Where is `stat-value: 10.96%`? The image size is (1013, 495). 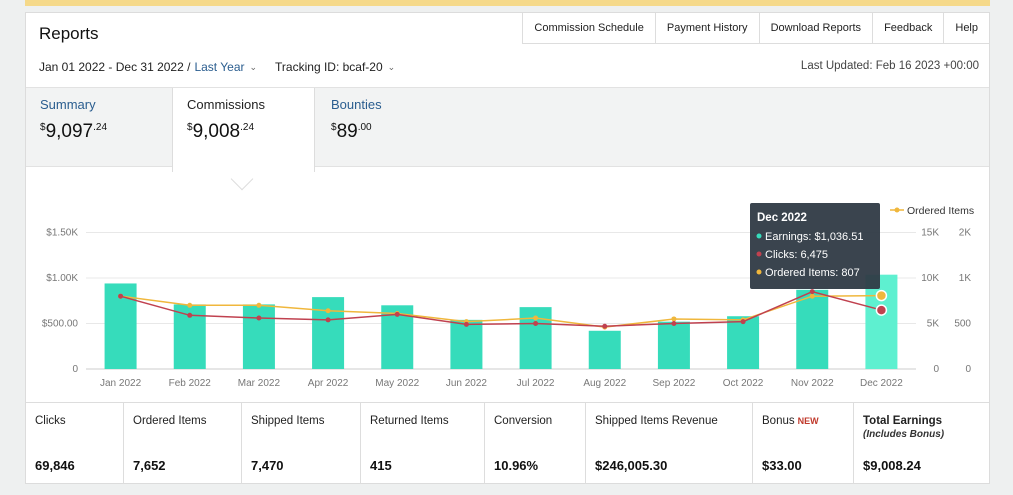
stat-value: 10.96% is located at coordinates (516, 465).